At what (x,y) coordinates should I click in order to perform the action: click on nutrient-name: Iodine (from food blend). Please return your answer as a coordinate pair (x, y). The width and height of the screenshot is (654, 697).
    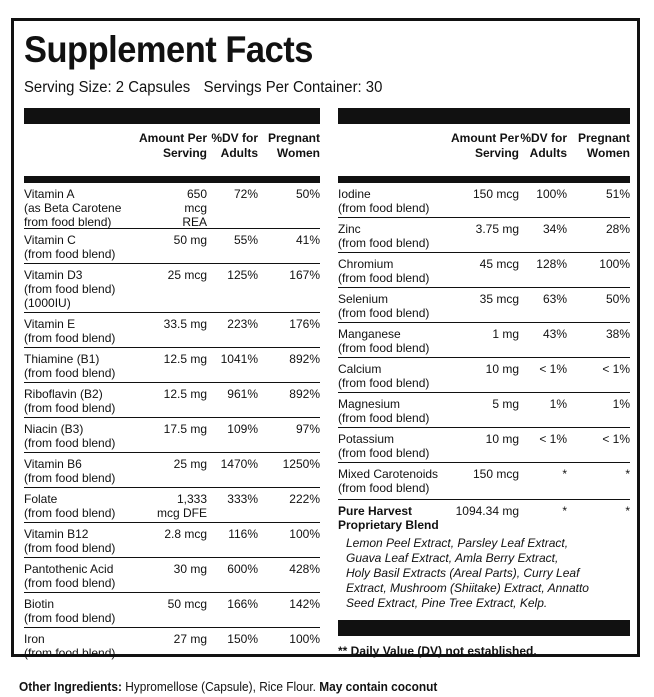
    Looking at the image, I should click on (384, 201).